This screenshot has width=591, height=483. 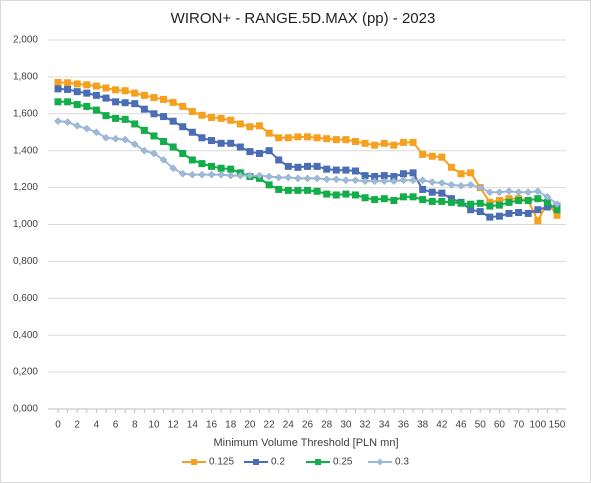 I want to click on x-tick-label: 50, so click(x=481, y=425).